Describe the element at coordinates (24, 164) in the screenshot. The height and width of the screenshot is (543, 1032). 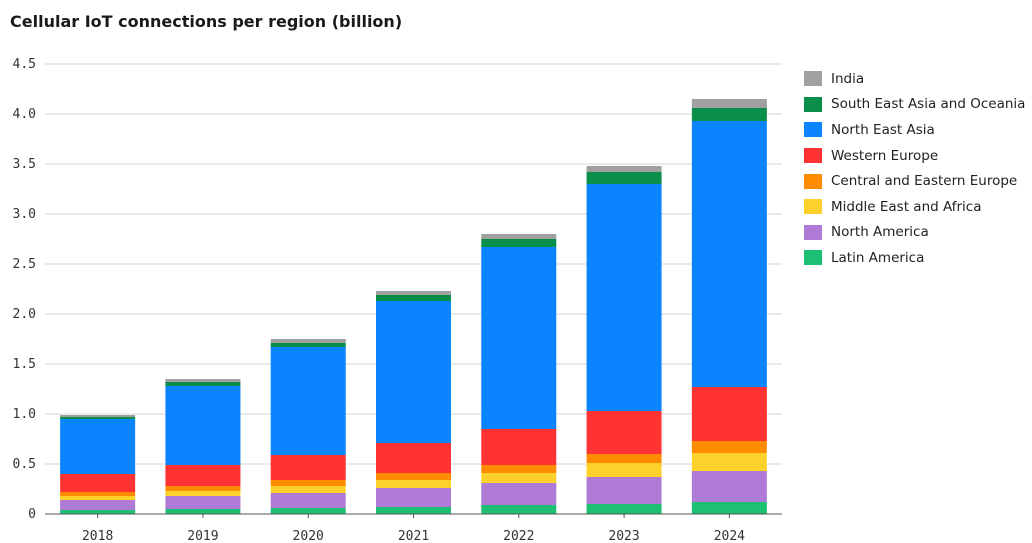
I see `y-tick-label: 3.5` at that location.